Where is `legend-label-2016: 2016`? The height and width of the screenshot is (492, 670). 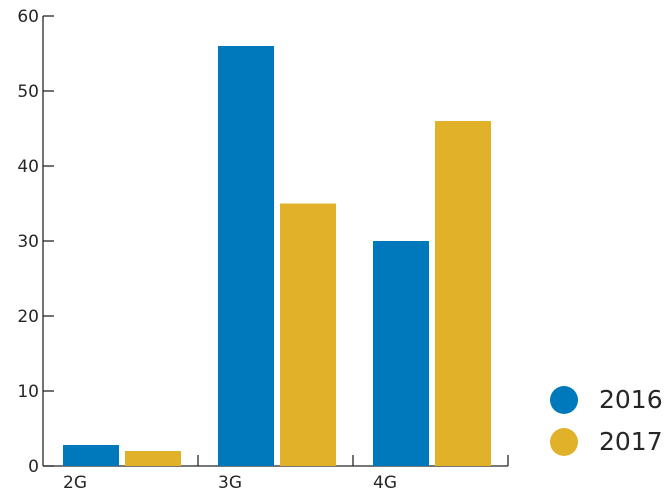
legend-label-2016: 2016 is located at coordinates (631, 399).